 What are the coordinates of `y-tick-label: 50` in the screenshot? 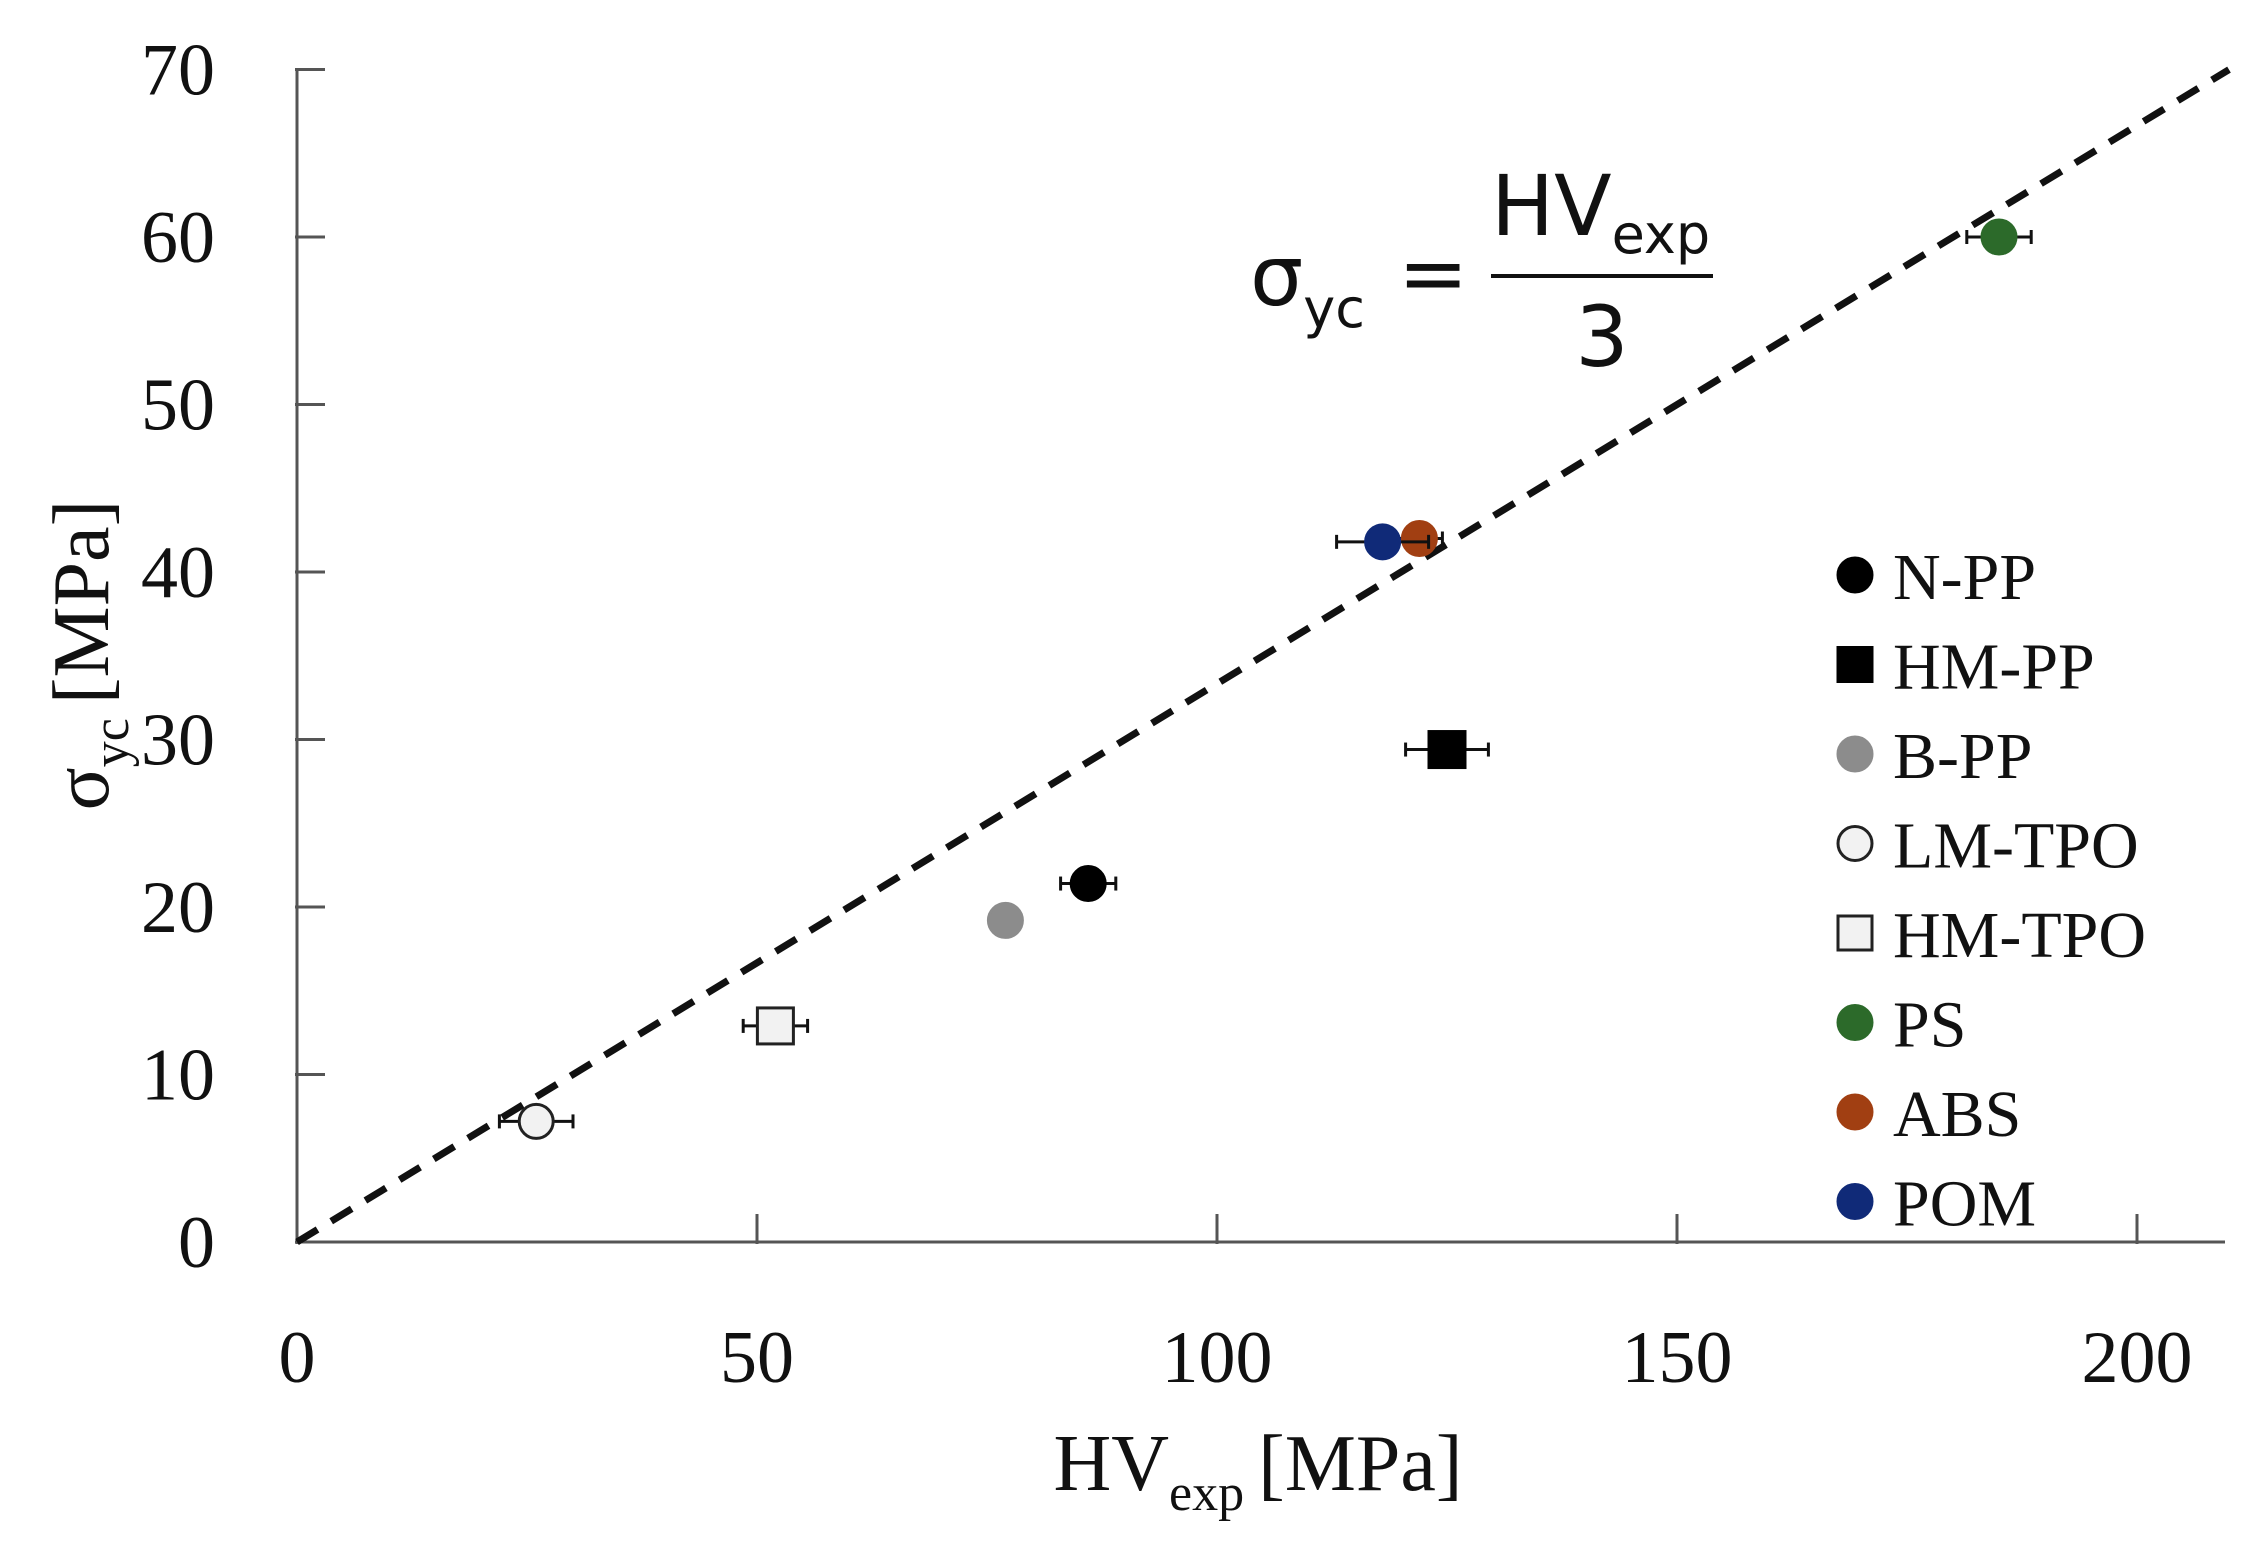 It's located at (178, 406).